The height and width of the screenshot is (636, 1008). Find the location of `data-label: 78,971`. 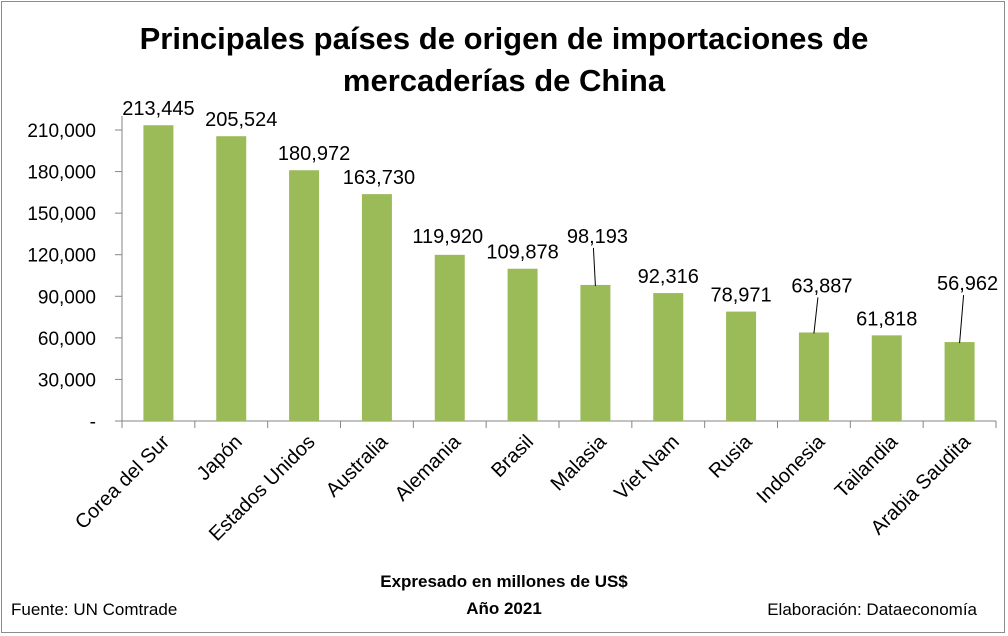

data-label: 78,971 is located at coordinates (740, 296).